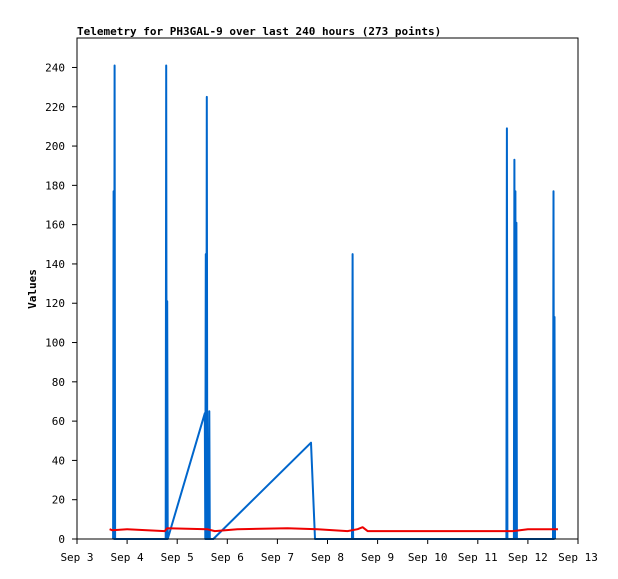  Describe the element at coordinates (428, 557) in the screenshot. I see `x-tick-label: Sep 10` at that location.